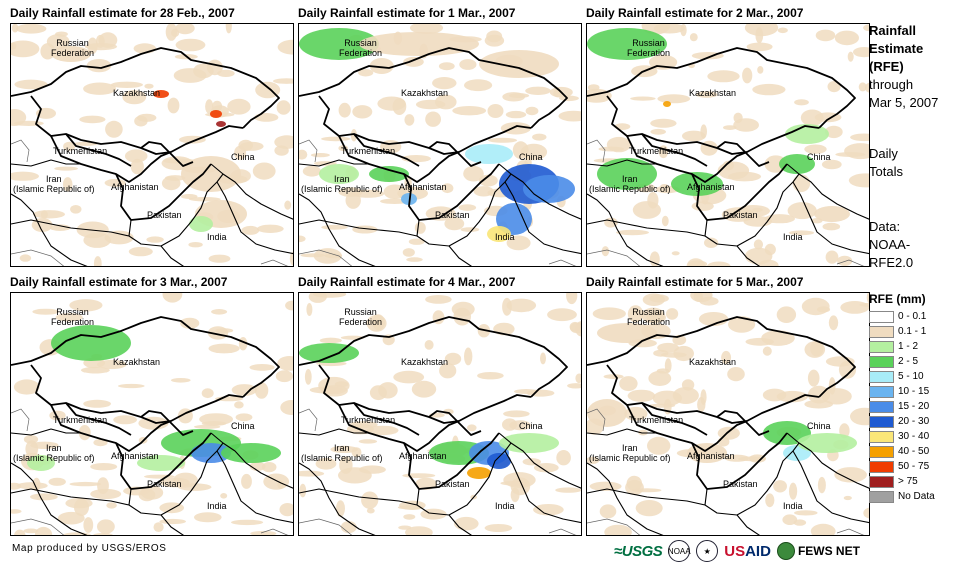  Describe the element at coordinates (707, 551) in the screenshot. I see `dhs-seal-icon: ★` at that location.